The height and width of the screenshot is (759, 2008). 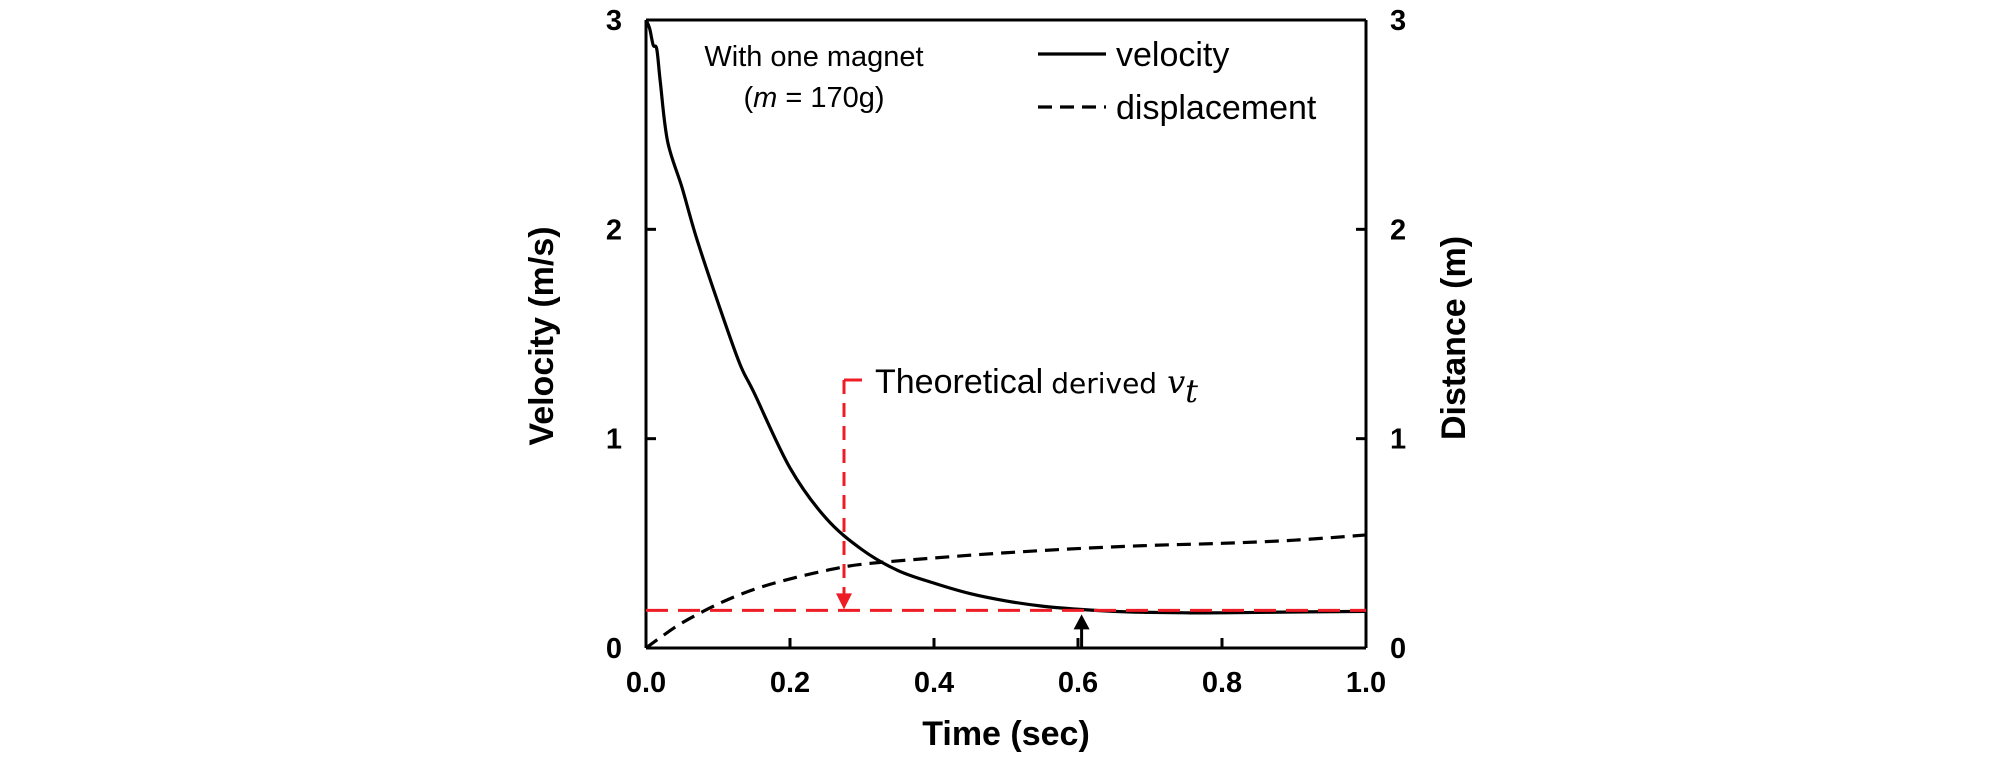 I want to click on annotation-label: Theoretical derived vt, so click(x=1036, y=386).